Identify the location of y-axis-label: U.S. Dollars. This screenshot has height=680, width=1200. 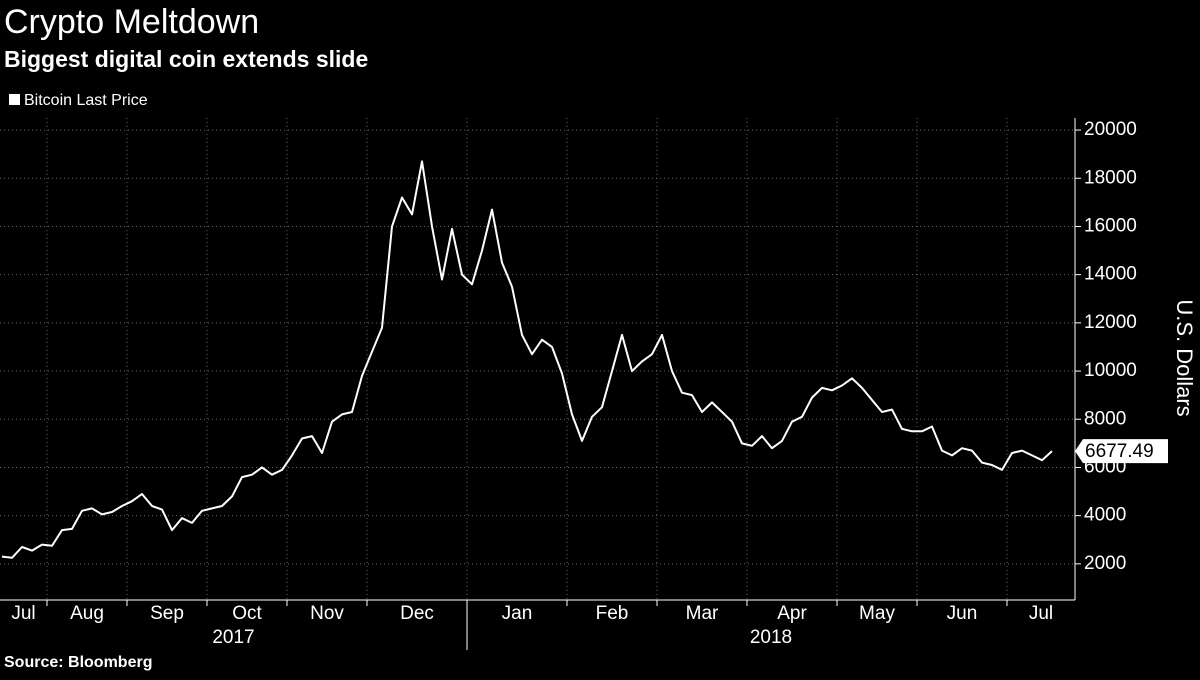
(1184, 357).